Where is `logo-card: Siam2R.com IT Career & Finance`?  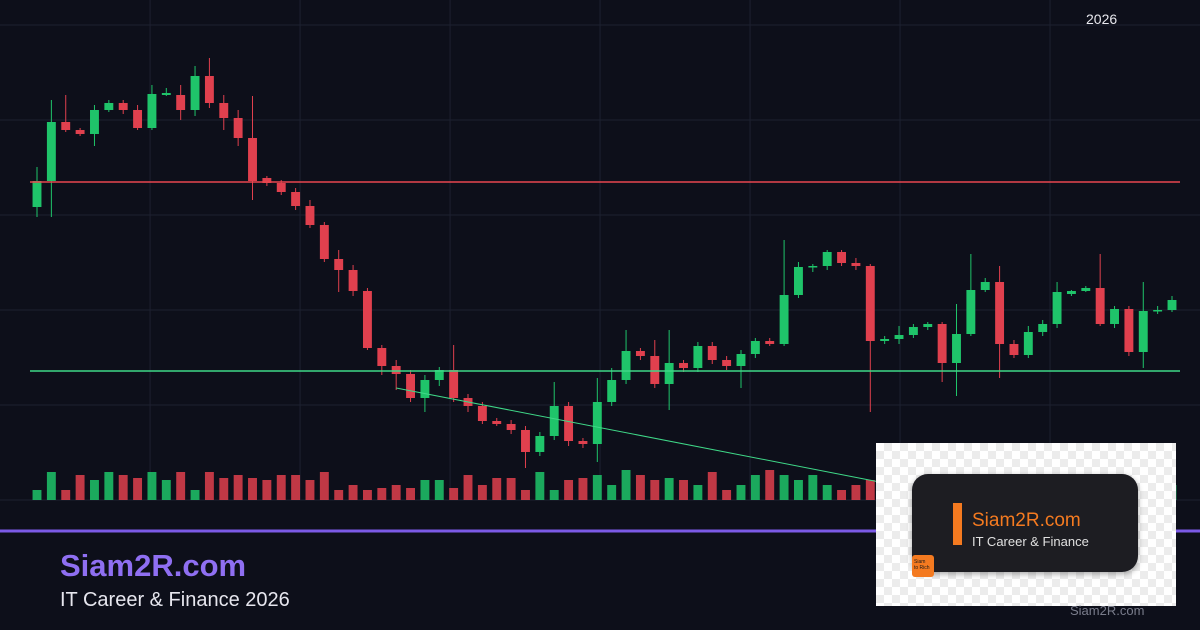
logo-card: Siam2R.com IT Career & Finance is located at coordinates (1025, 523).